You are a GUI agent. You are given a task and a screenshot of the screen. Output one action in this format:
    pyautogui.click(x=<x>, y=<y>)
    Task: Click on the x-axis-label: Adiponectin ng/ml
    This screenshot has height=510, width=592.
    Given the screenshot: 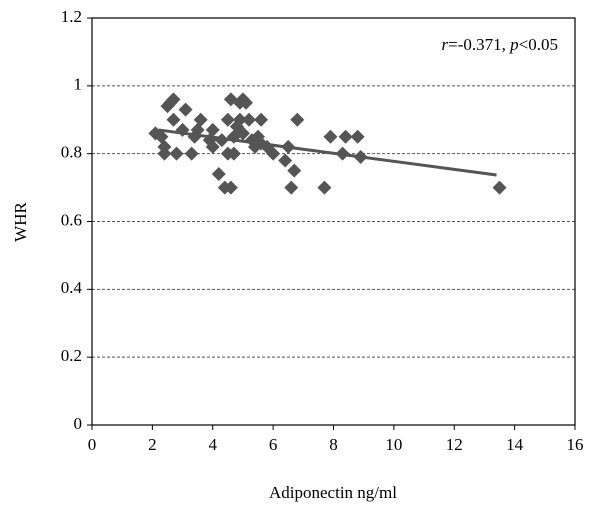 What is the action you would take?
    pyautogui.click(x=333, y=492)
    